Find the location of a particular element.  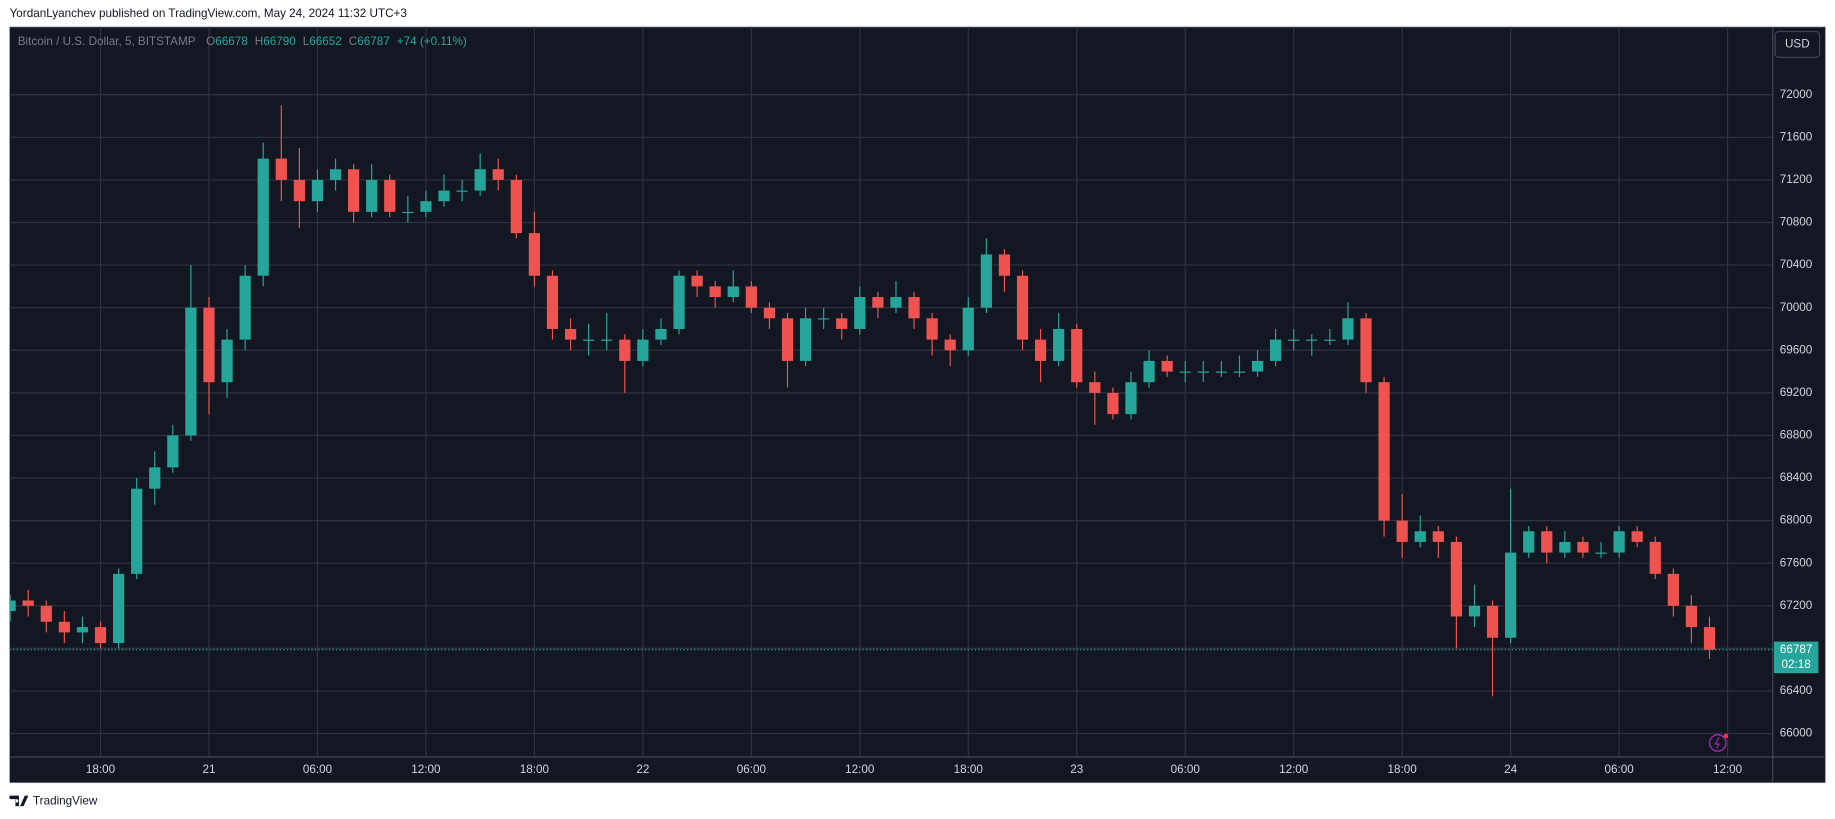

countdown-label: 02:18 is located at coordinates (1796, 664).